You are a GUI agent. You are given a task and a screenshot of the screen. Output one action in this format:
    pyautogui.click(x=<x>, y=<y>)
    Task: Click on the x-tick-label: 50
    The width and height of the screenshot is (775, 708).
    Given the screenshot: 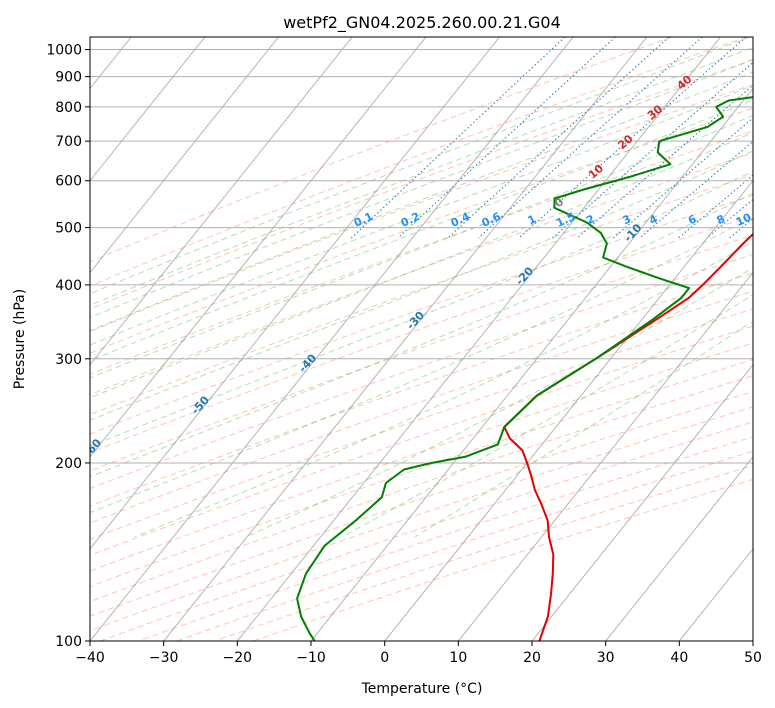 What is the action you would take?
    pyautogui.click(x=753, y=658)
    